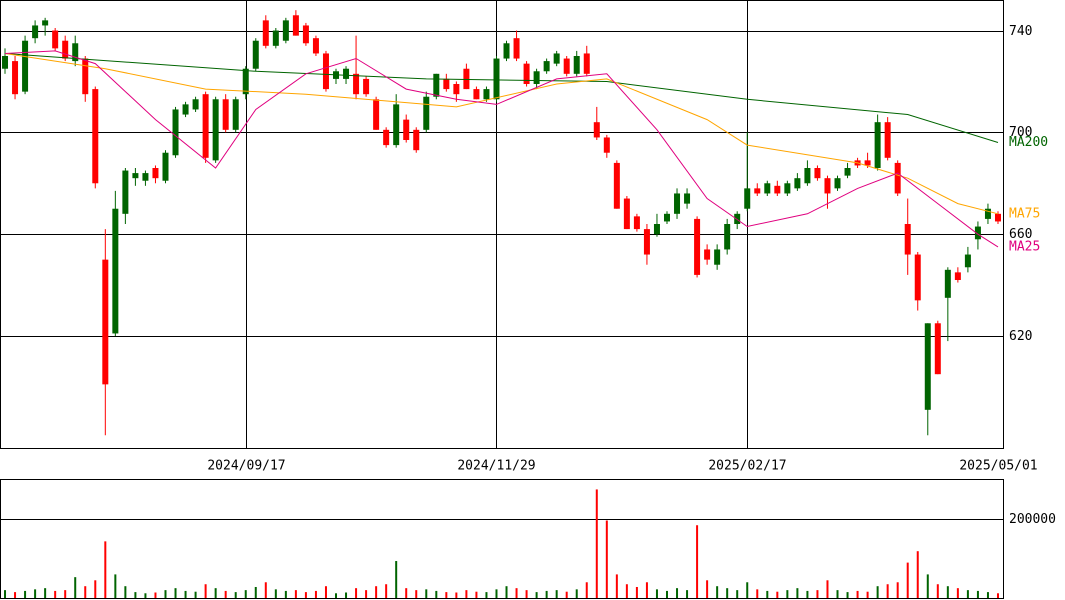  I want to click on x-tick-label: 2024/09/17, so click(246, 466).